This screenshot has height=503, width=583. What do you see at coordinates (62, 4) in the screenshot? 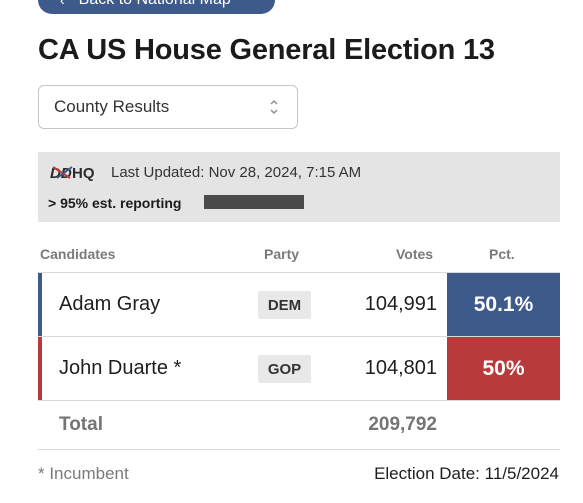
I see `chevron-left-icon: ‹` at bounding box center [62, 4].